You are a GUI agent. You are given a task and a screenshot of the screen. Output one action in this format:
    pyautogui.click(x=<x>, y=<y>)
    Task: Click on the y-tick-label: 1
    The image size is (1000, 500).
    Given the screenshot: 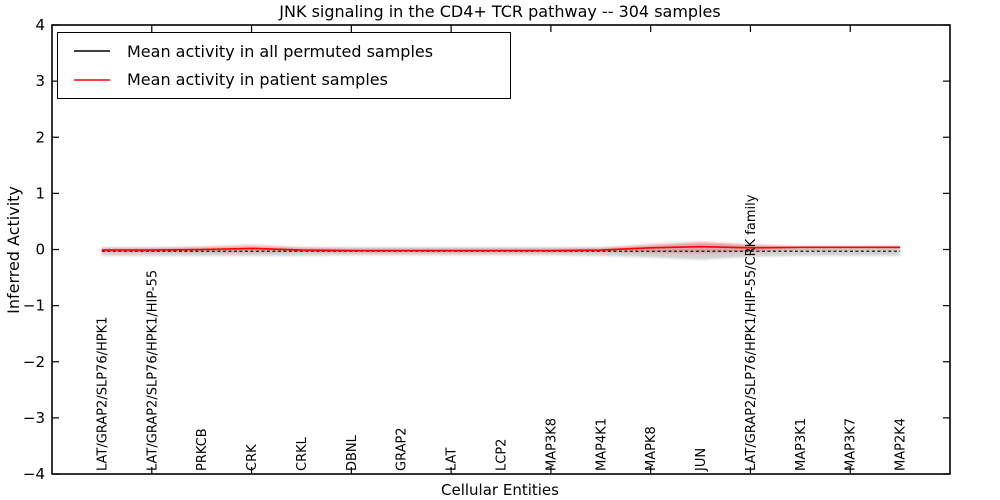 What is the action you would take?
    pyautogui.click(x=40, y=193)
    